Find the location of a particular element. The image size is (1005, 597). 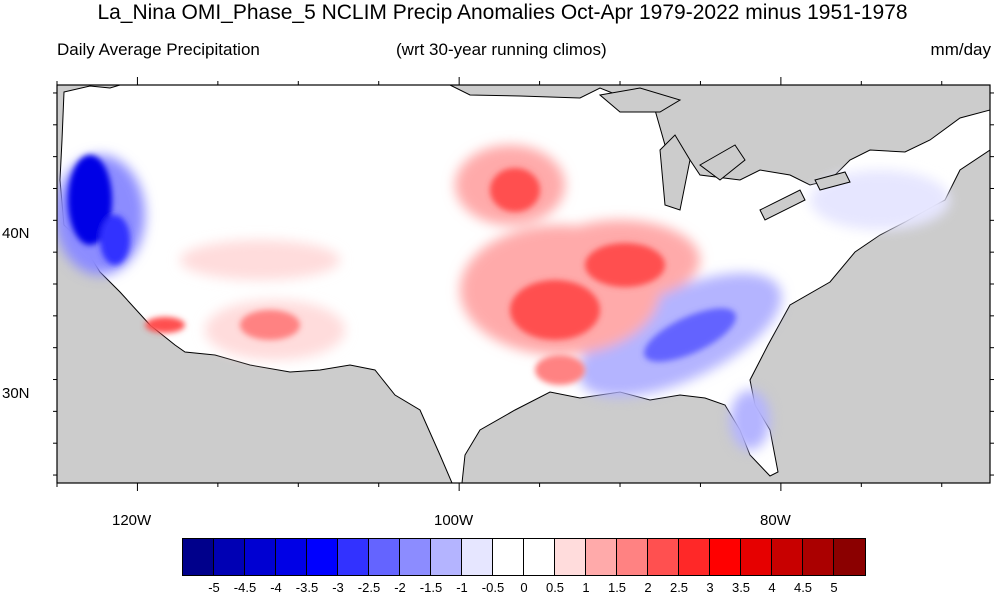

colorbar-label: -5 is located at coordinates (214, 587).